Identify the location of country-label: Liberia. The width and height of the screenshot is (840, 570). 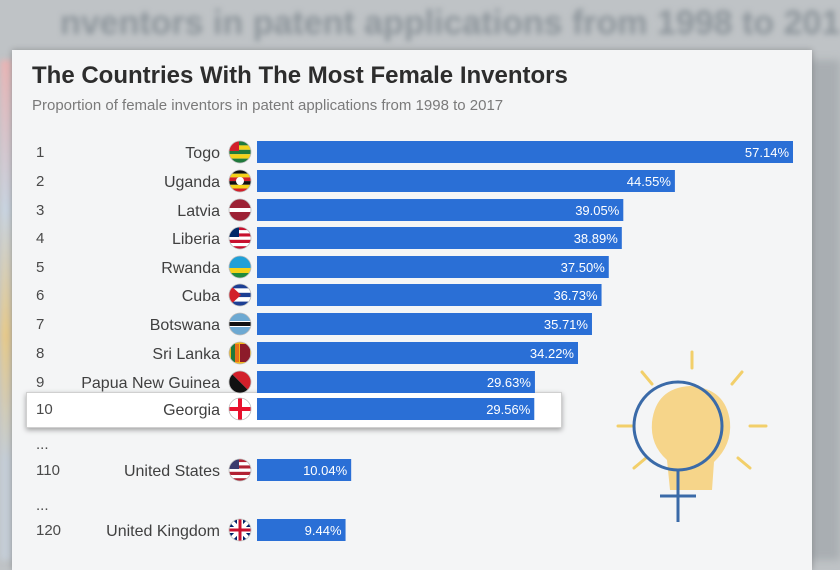
(196, 239).